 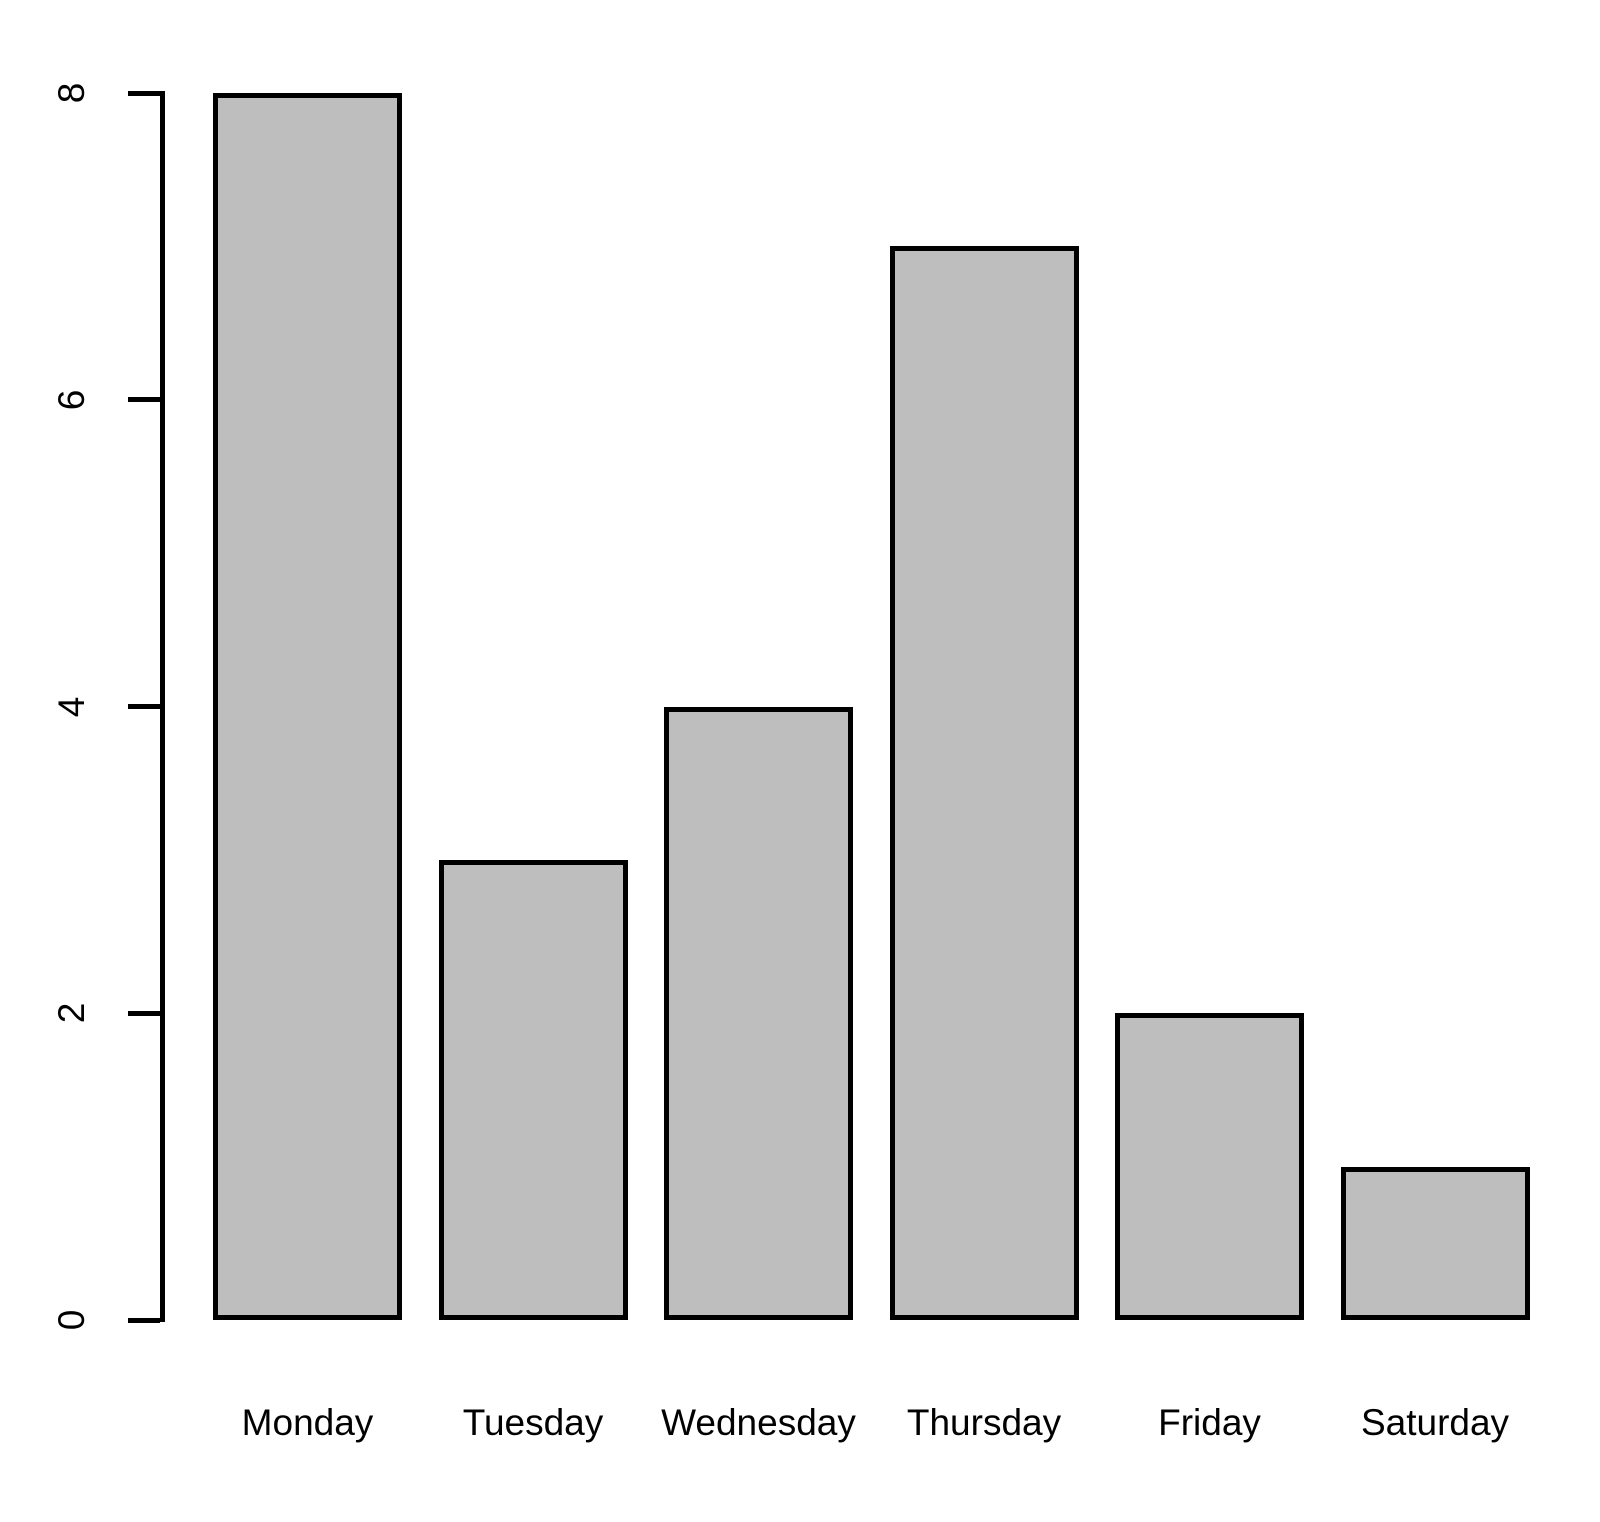 What do you see at coordinates (758, 1422) in the screenshot?
I see `x-label-wednesday: Wednesday` at bounding box center [758, 1422].